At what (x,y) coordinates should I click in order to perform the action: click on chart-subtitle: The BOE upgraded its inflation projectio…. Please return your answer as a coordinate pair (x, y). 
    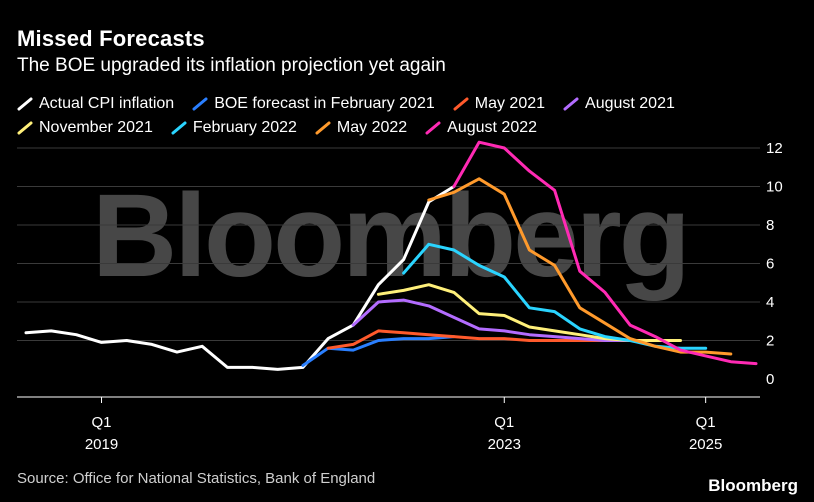
    Looking at the image, I should click on (231, 65).